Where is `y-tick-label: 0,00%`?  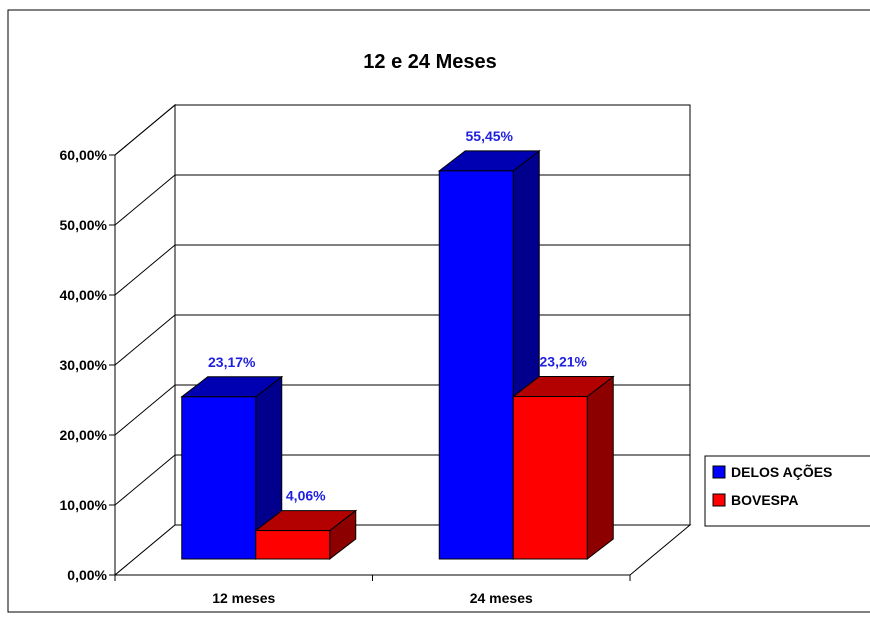
y-tick-label: 0,00% is located at coordinates (87, 575).